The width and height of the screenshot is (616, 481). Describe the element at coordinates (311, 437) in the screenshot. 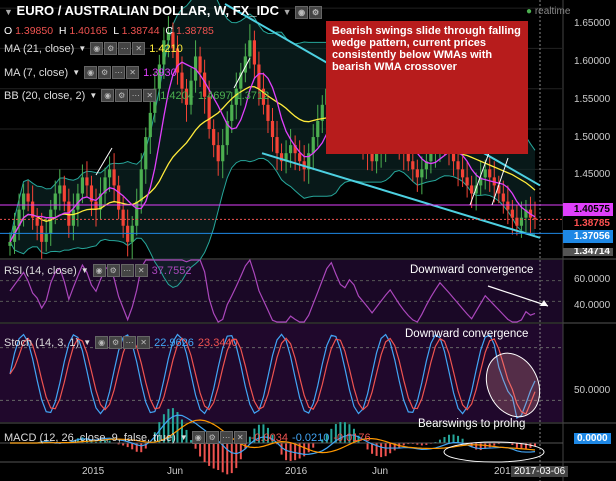

I see `macd-value-2: -0.0210` at that location.